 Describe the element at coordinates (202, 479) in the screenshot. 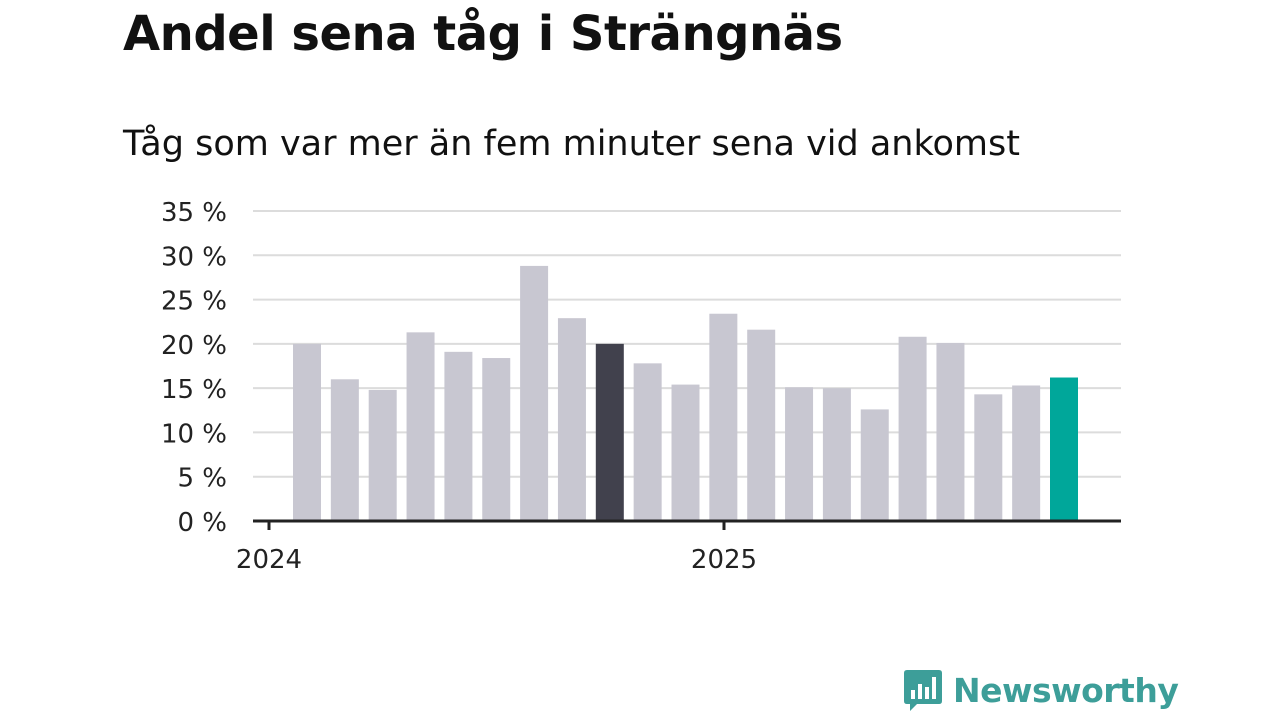

I see `y-tick-label: 5 %` at that location.